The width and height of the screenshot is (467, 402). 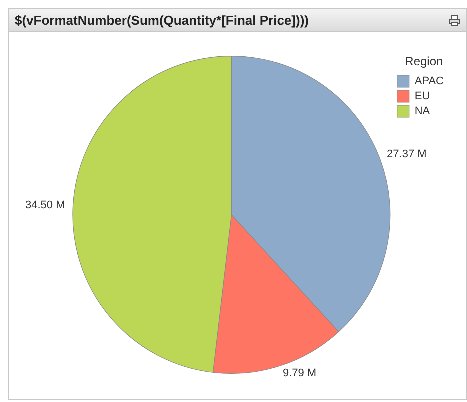 I want to click on data-label: 9.79 M, so click(x=299, y=374).